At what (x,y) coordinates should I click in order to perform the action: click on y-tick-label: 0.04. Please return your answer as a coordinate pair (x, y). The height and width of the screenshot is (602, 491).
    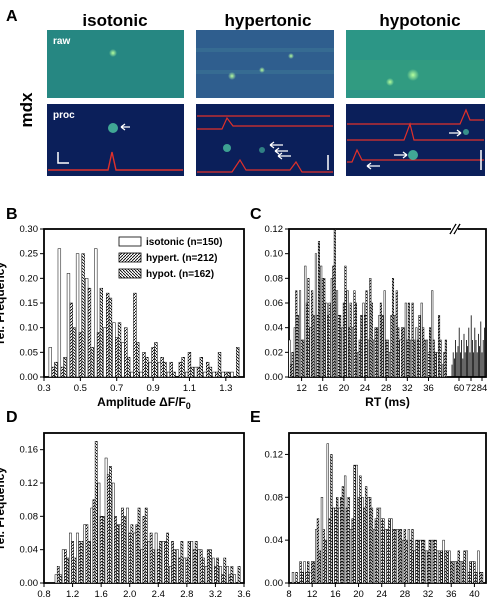
    Looking at the image, I should click on (29, 550).